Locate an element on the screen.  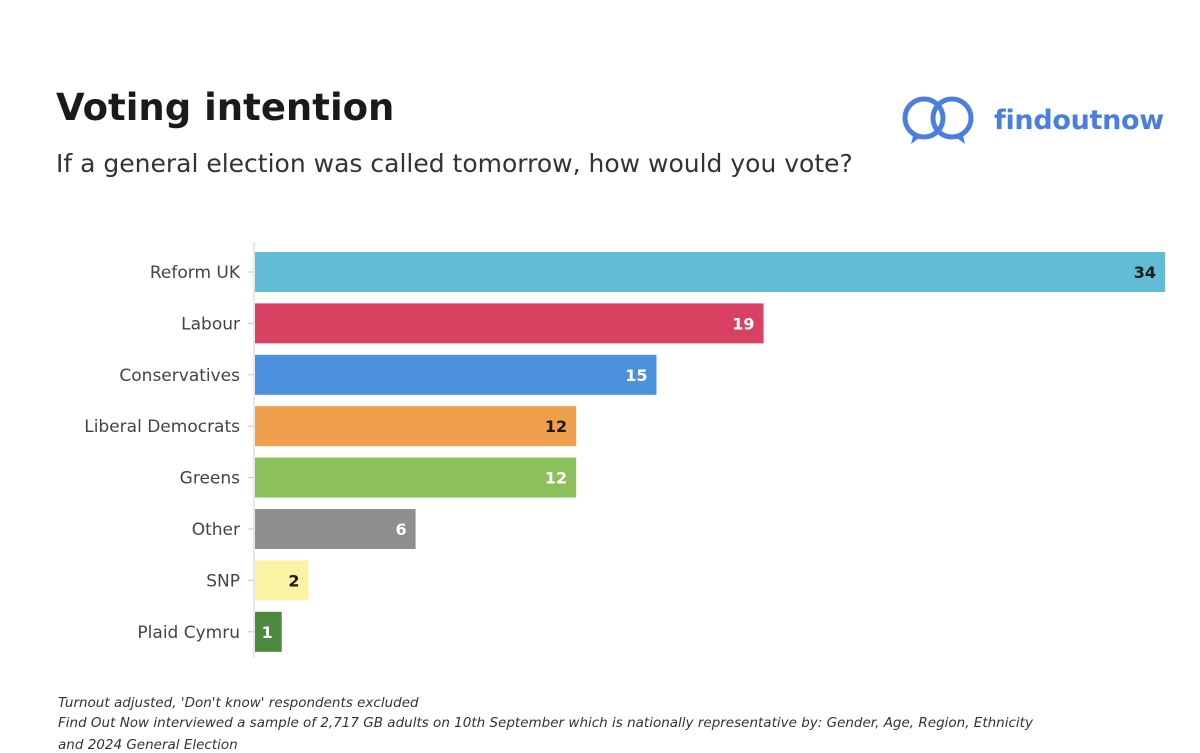
logo-rings-icon is located at coordinates (938, 120).